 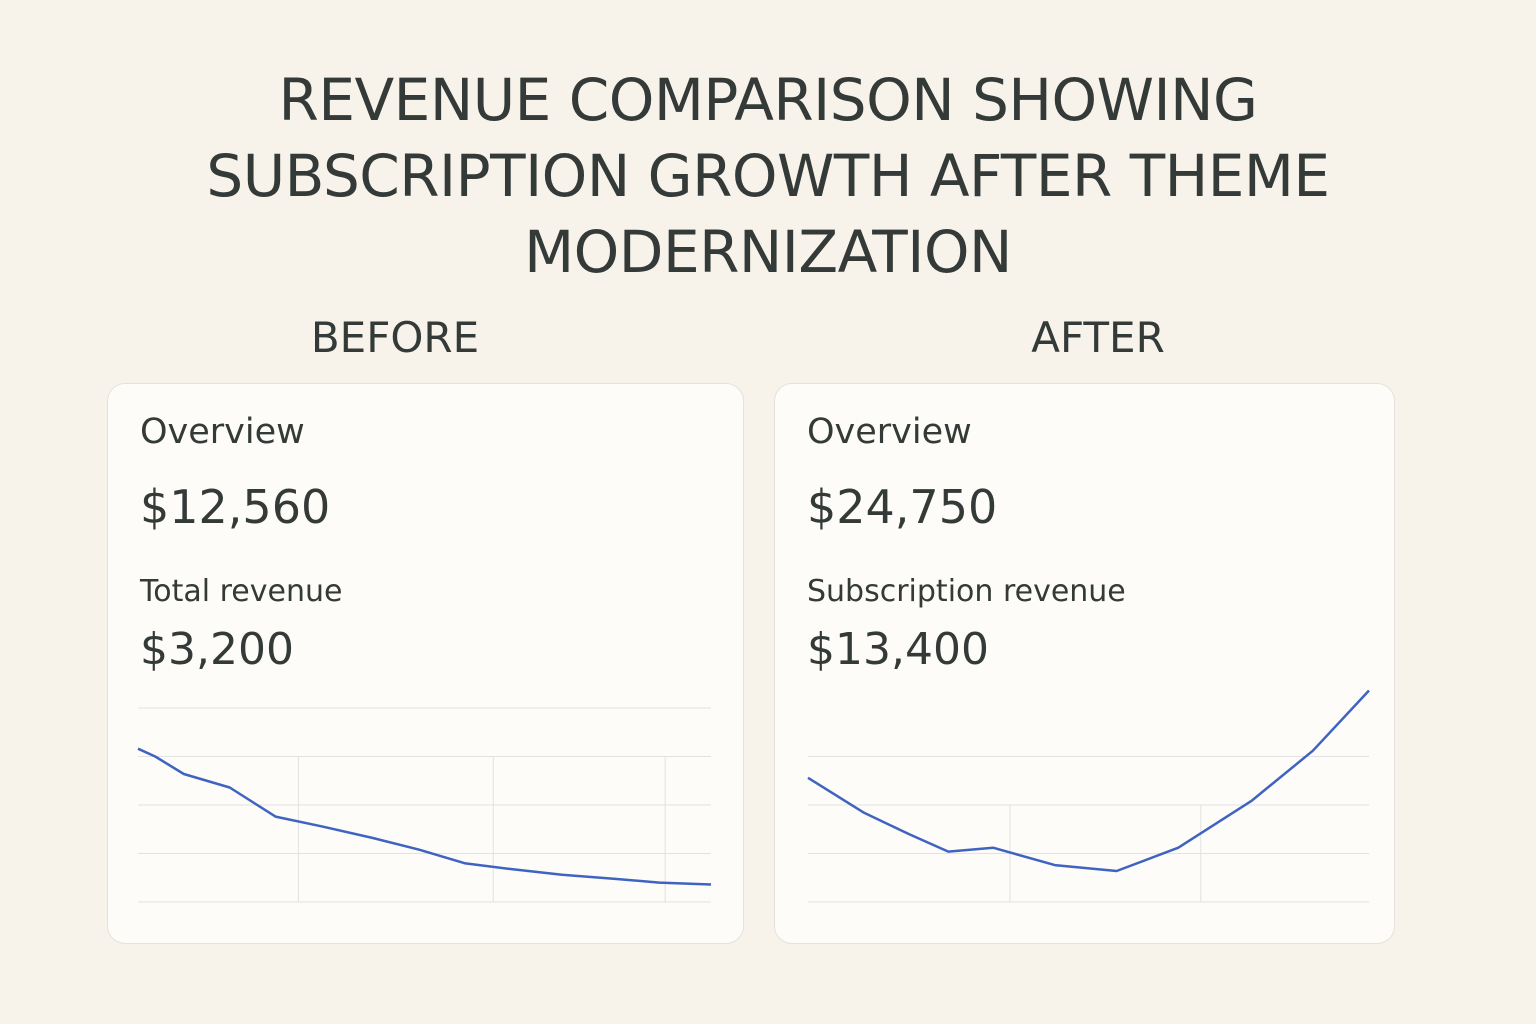 What do you see at coordinates (395, 337) in the screenshot?
I see `panel-label: BEFORE` at bounding box center [395, 337].